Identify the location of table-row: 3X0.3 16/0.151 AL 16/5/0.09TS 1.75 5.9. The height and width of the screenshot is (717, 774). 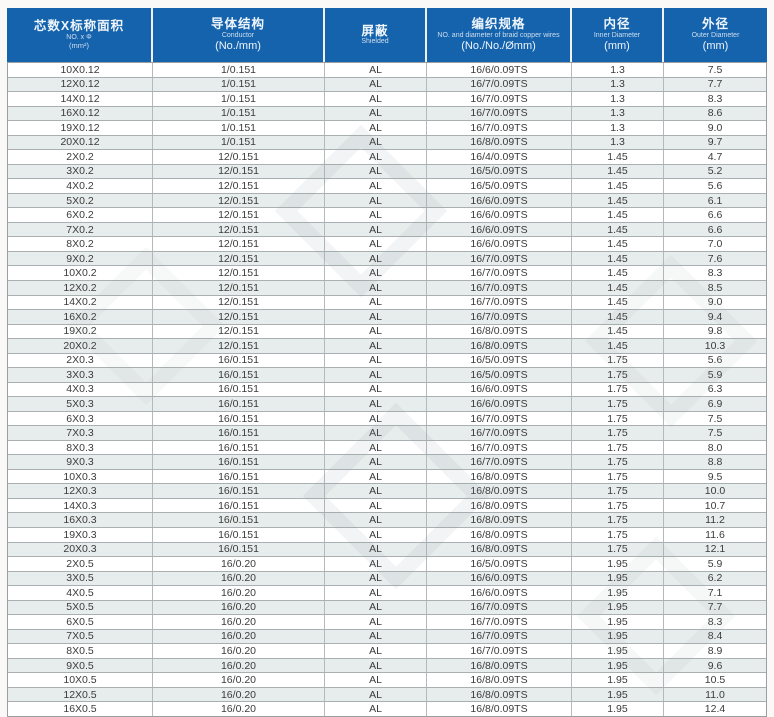
(387, 375).